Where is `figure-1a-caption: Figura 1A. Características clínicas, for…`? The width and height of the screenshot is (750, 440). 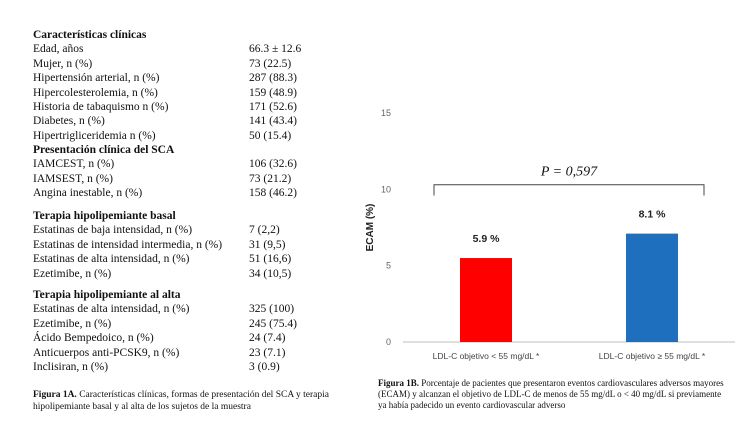
figure-1a-caption: Figura 1A. Características clínicas, for… is located at coordinates (183, 401).